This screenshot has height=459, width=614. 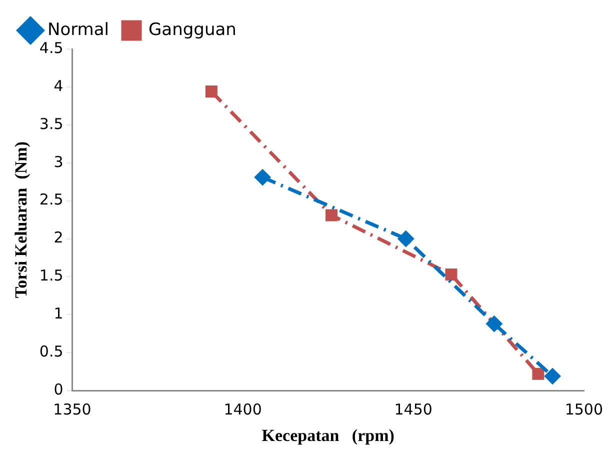 I want to click on y-tick-label: 3, so click(x=59, y=161).